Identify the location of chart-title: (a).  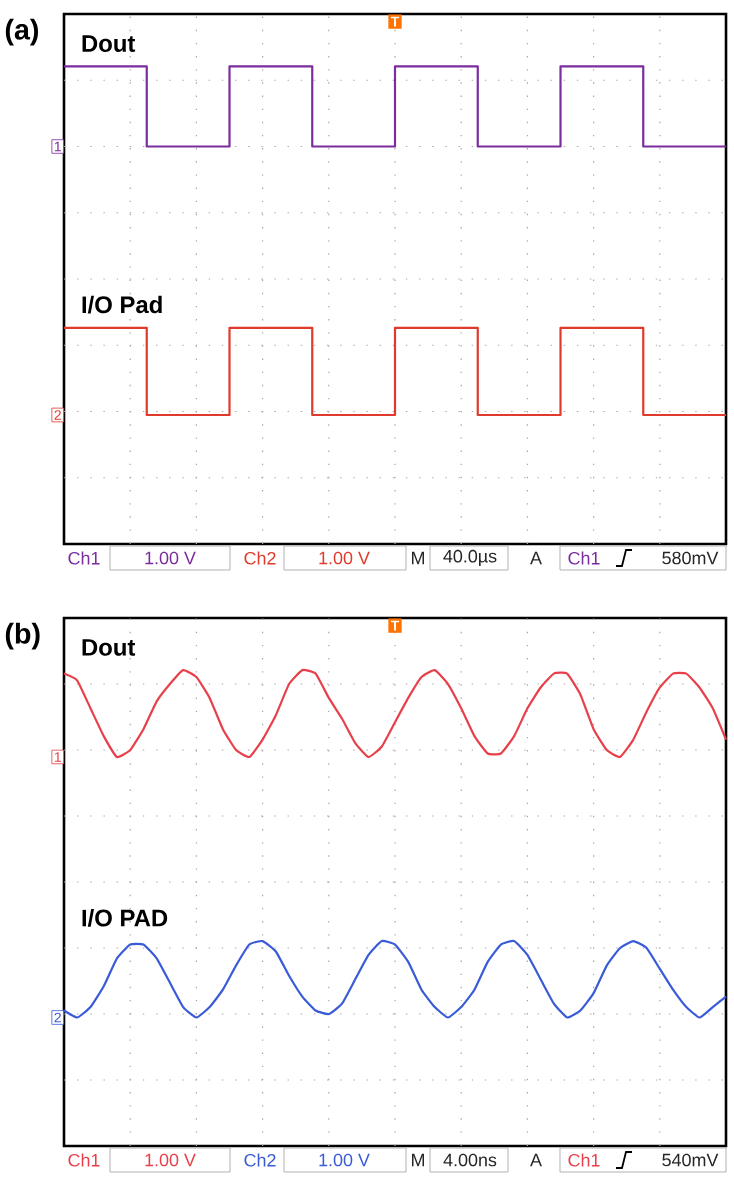
(22, 32).